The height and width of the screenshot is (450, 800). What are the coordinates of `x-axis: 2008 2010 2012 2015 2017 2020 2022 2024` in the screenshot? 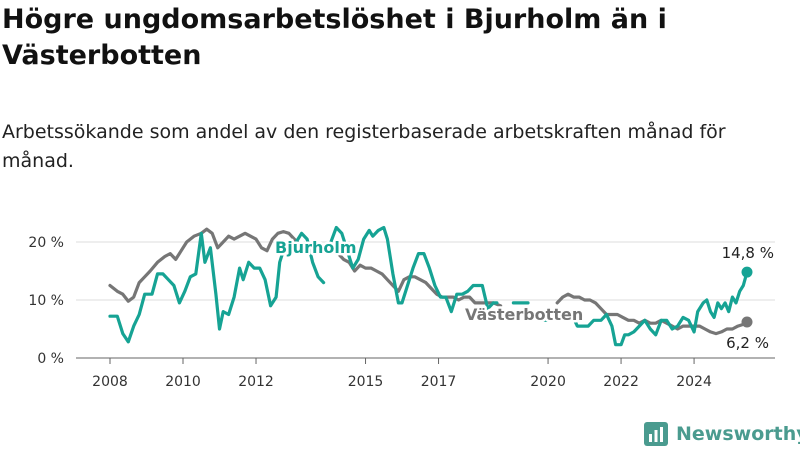 It's located at (425, 373).